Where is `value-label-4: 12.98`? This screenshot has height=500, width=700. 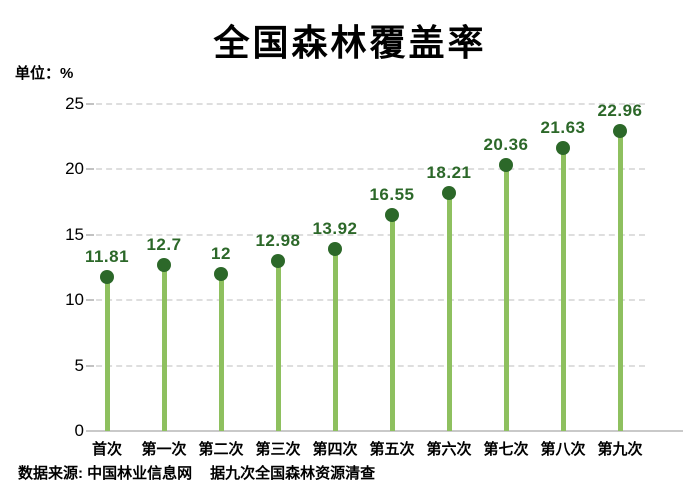 value-label-4: 12.98 is located at coordinates (278, 240).